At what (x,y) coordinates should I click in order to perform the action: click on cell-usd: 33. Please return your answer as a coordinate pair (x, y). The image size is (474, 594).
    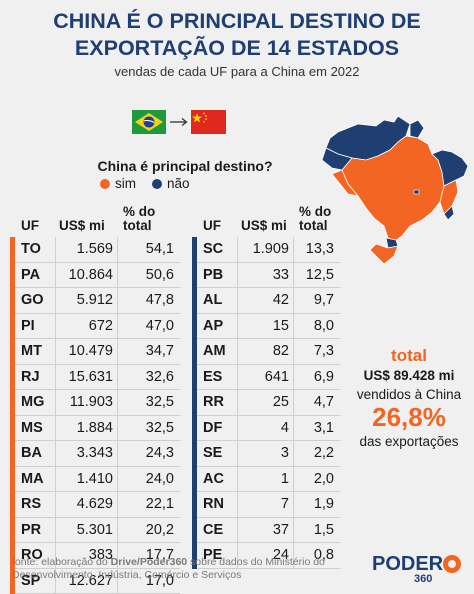
    Looking at the image, I should click on (265, 276).